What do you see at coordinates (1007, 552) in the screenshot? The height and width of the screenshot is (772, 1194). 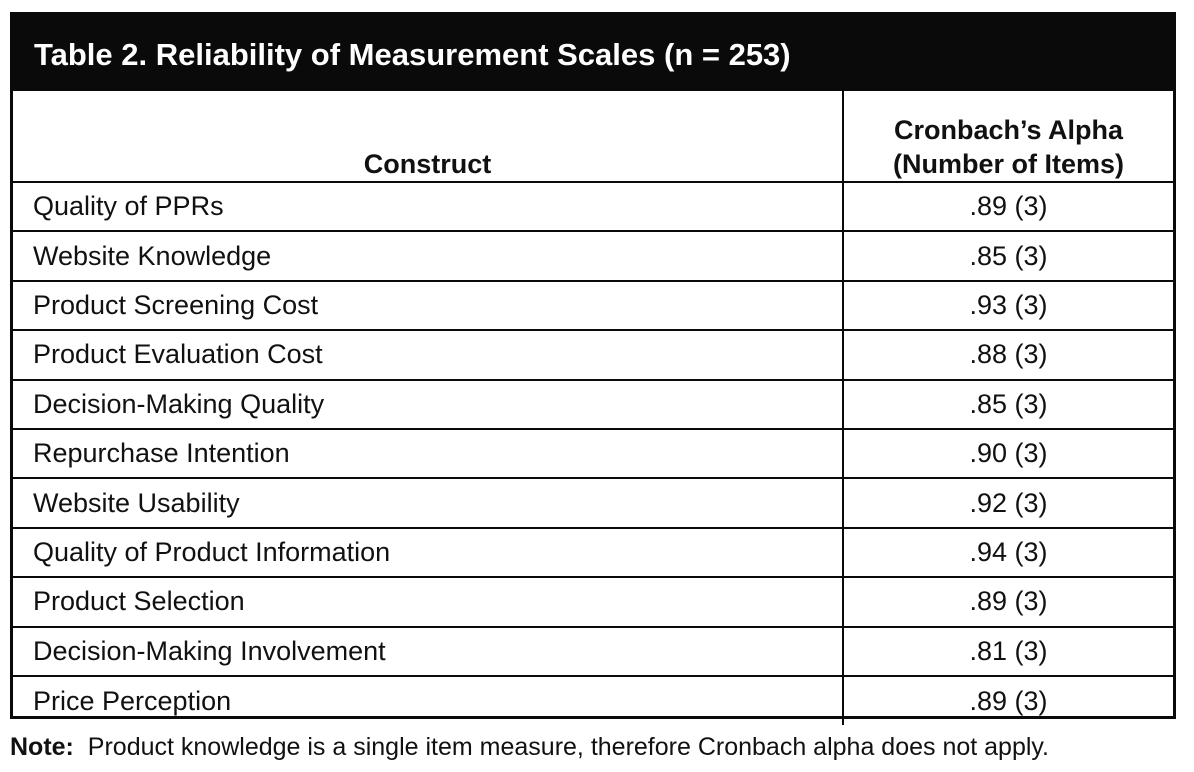 I see `alpha-cell: .94 (3)` at bounding box center [1007, 552].